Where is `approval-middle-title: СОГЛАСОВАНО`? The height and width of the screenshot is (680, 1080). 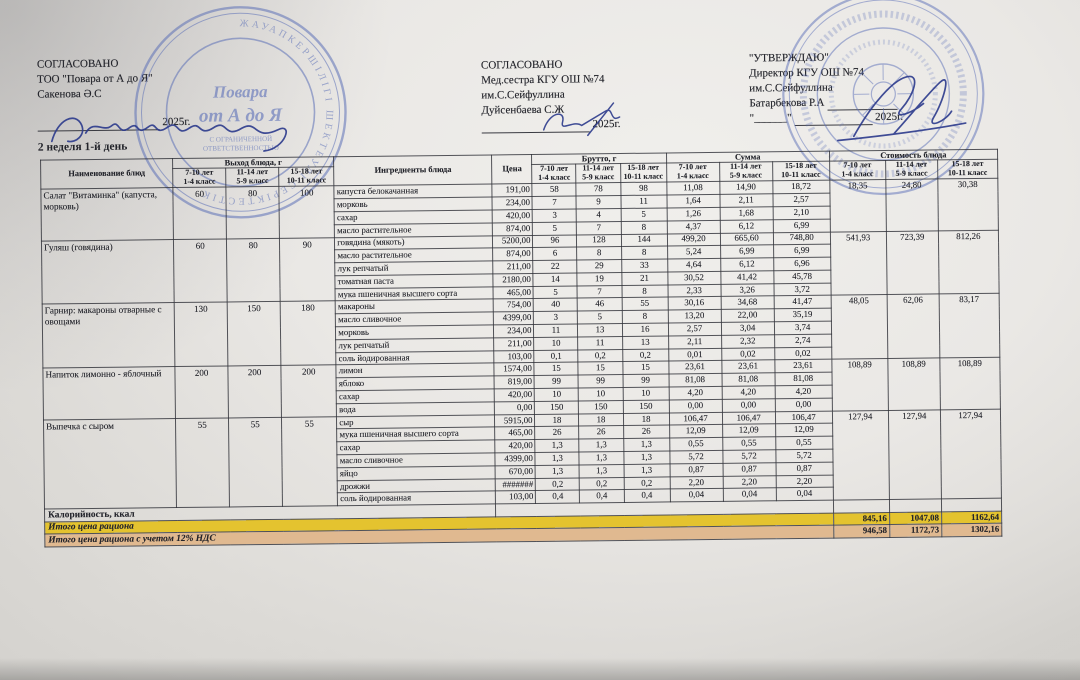
approval-middle-title: СОГЛАСОВАНО is located at coordinates (521, 65).